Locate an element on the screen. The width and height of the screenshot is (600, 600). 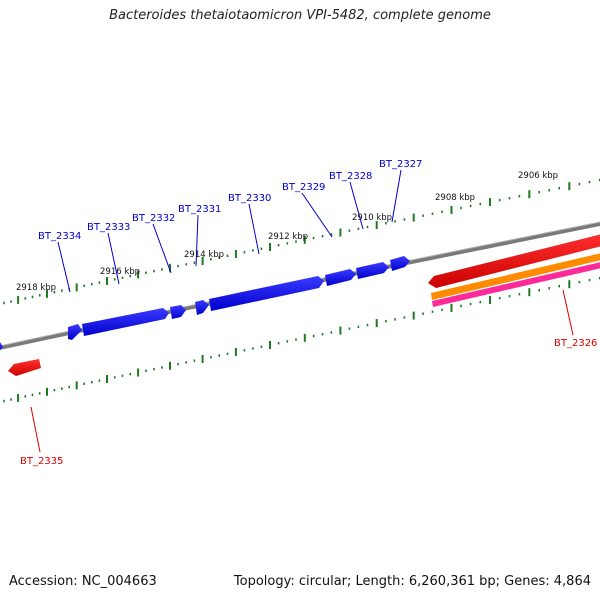
gene-left-edge-arrow is located at coordinates (1, 347).